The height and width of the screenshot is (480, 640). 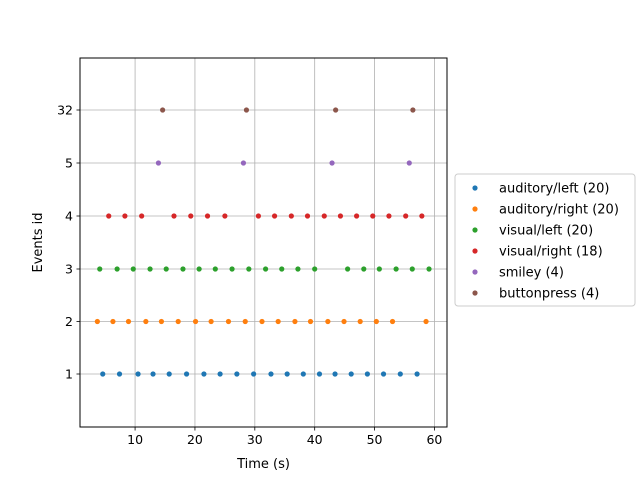 I want to click on legend-label: visual/right (18), so click(x=551, y=252).